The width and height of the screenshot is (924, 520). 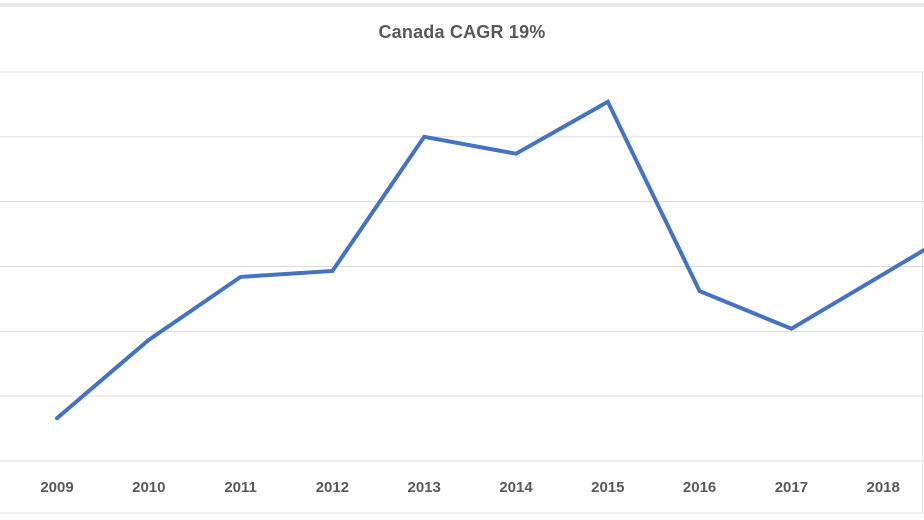 What do you see at coordinates (791, 487) in the screenshot?
I see `x-axis-tick-label: 2017` at bounding box center [791, 487].